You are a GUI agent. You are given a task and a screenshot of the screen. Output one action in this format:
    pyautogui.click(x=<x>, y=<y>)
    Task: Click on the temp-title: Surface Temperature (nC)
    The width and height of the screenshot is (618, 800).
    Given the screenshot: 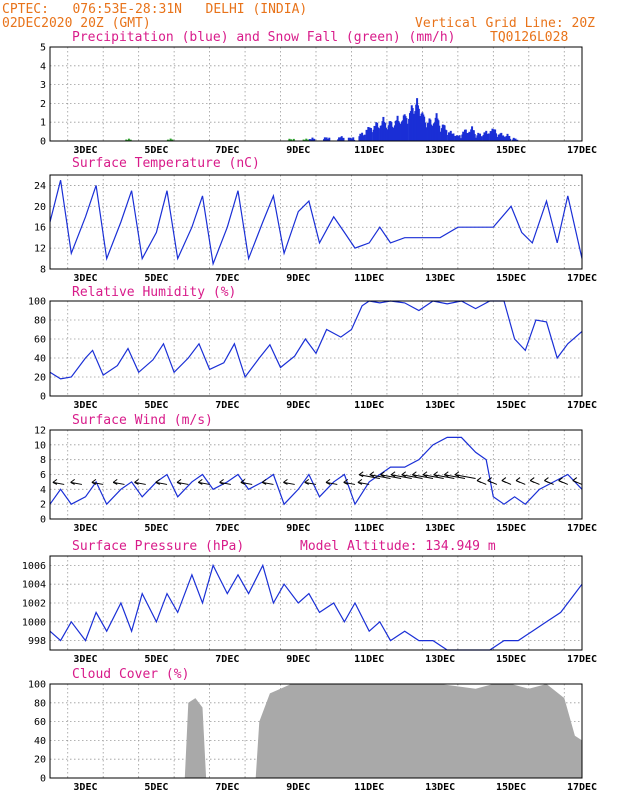 What is the action you would take?
    pyautogui.click(x=166, y=163)
    